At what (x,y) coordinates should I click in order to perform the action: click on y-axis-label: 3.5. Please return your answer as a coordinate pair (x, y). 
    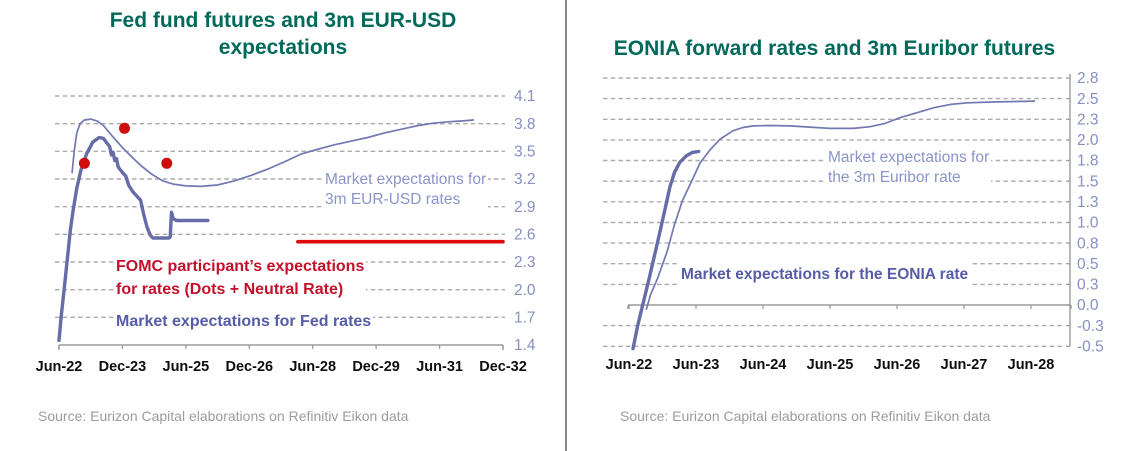
    Looking at the image, I should click on (525, 152).